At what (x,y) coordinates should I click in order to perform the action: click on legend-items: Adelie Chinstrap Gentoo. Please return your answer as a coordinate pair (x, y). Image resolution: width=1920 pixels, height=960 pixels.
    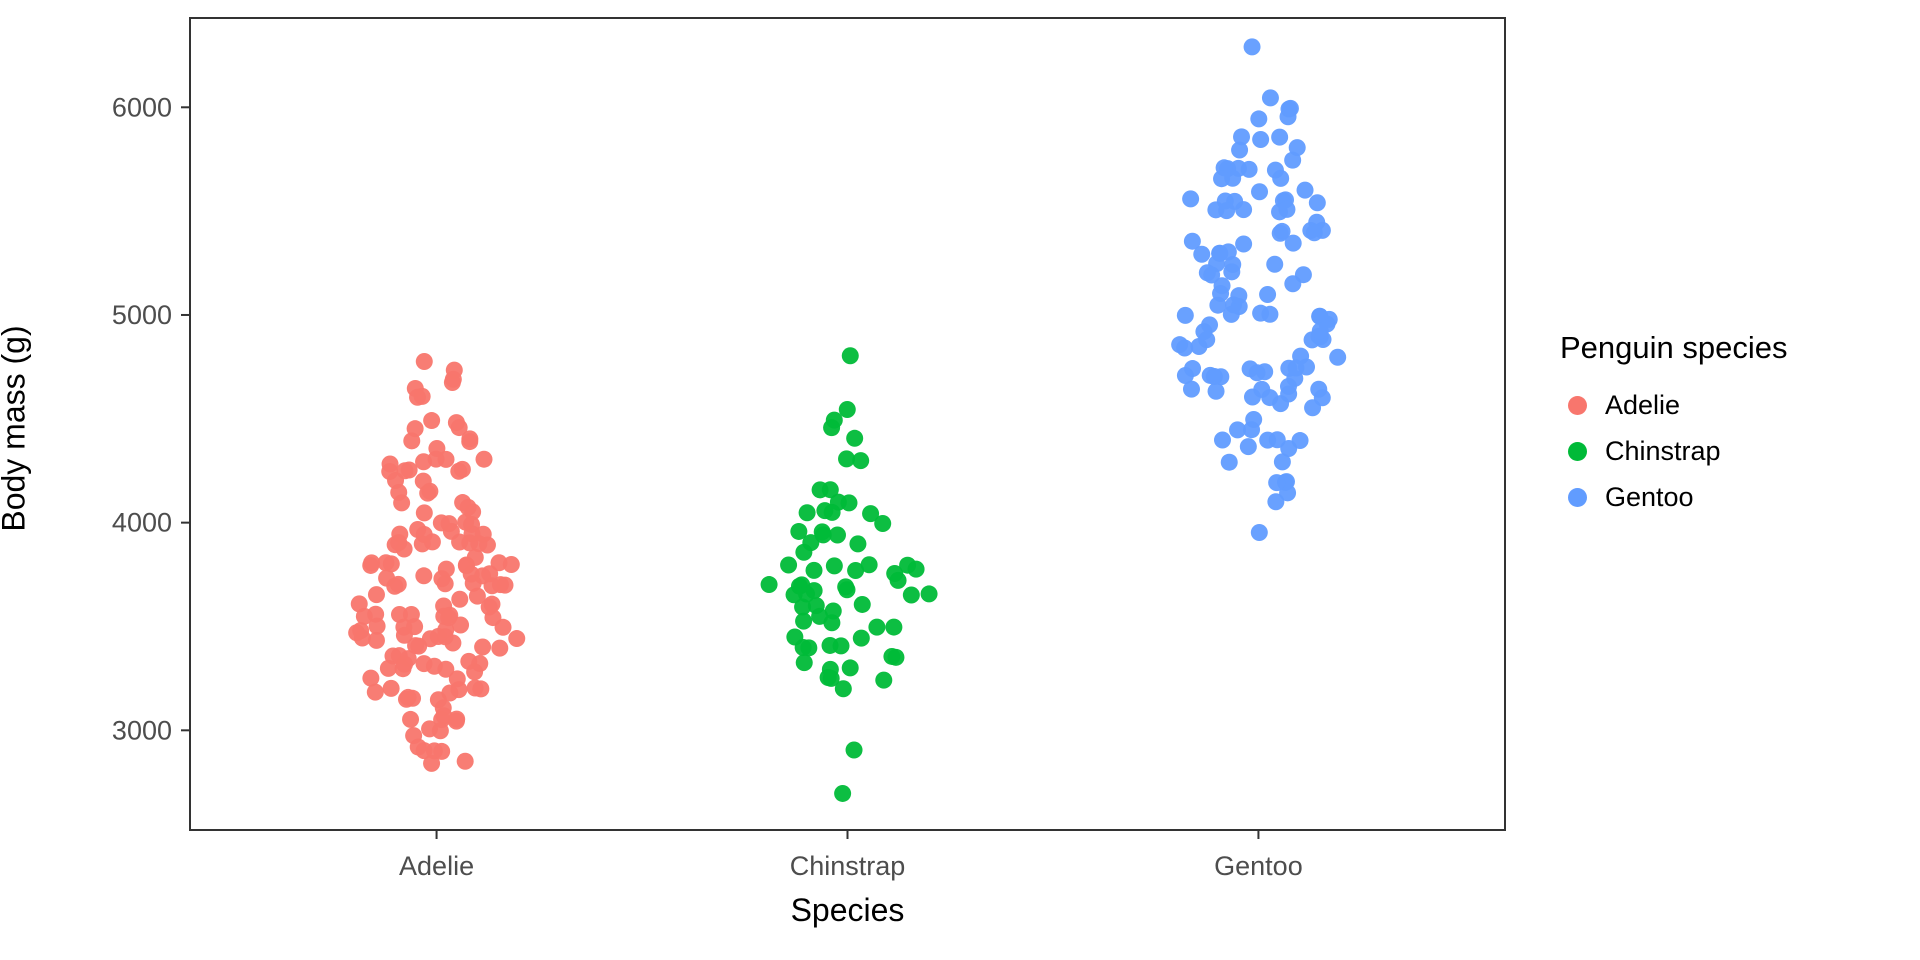
    Looking at the image, I should click on (1674, 451).